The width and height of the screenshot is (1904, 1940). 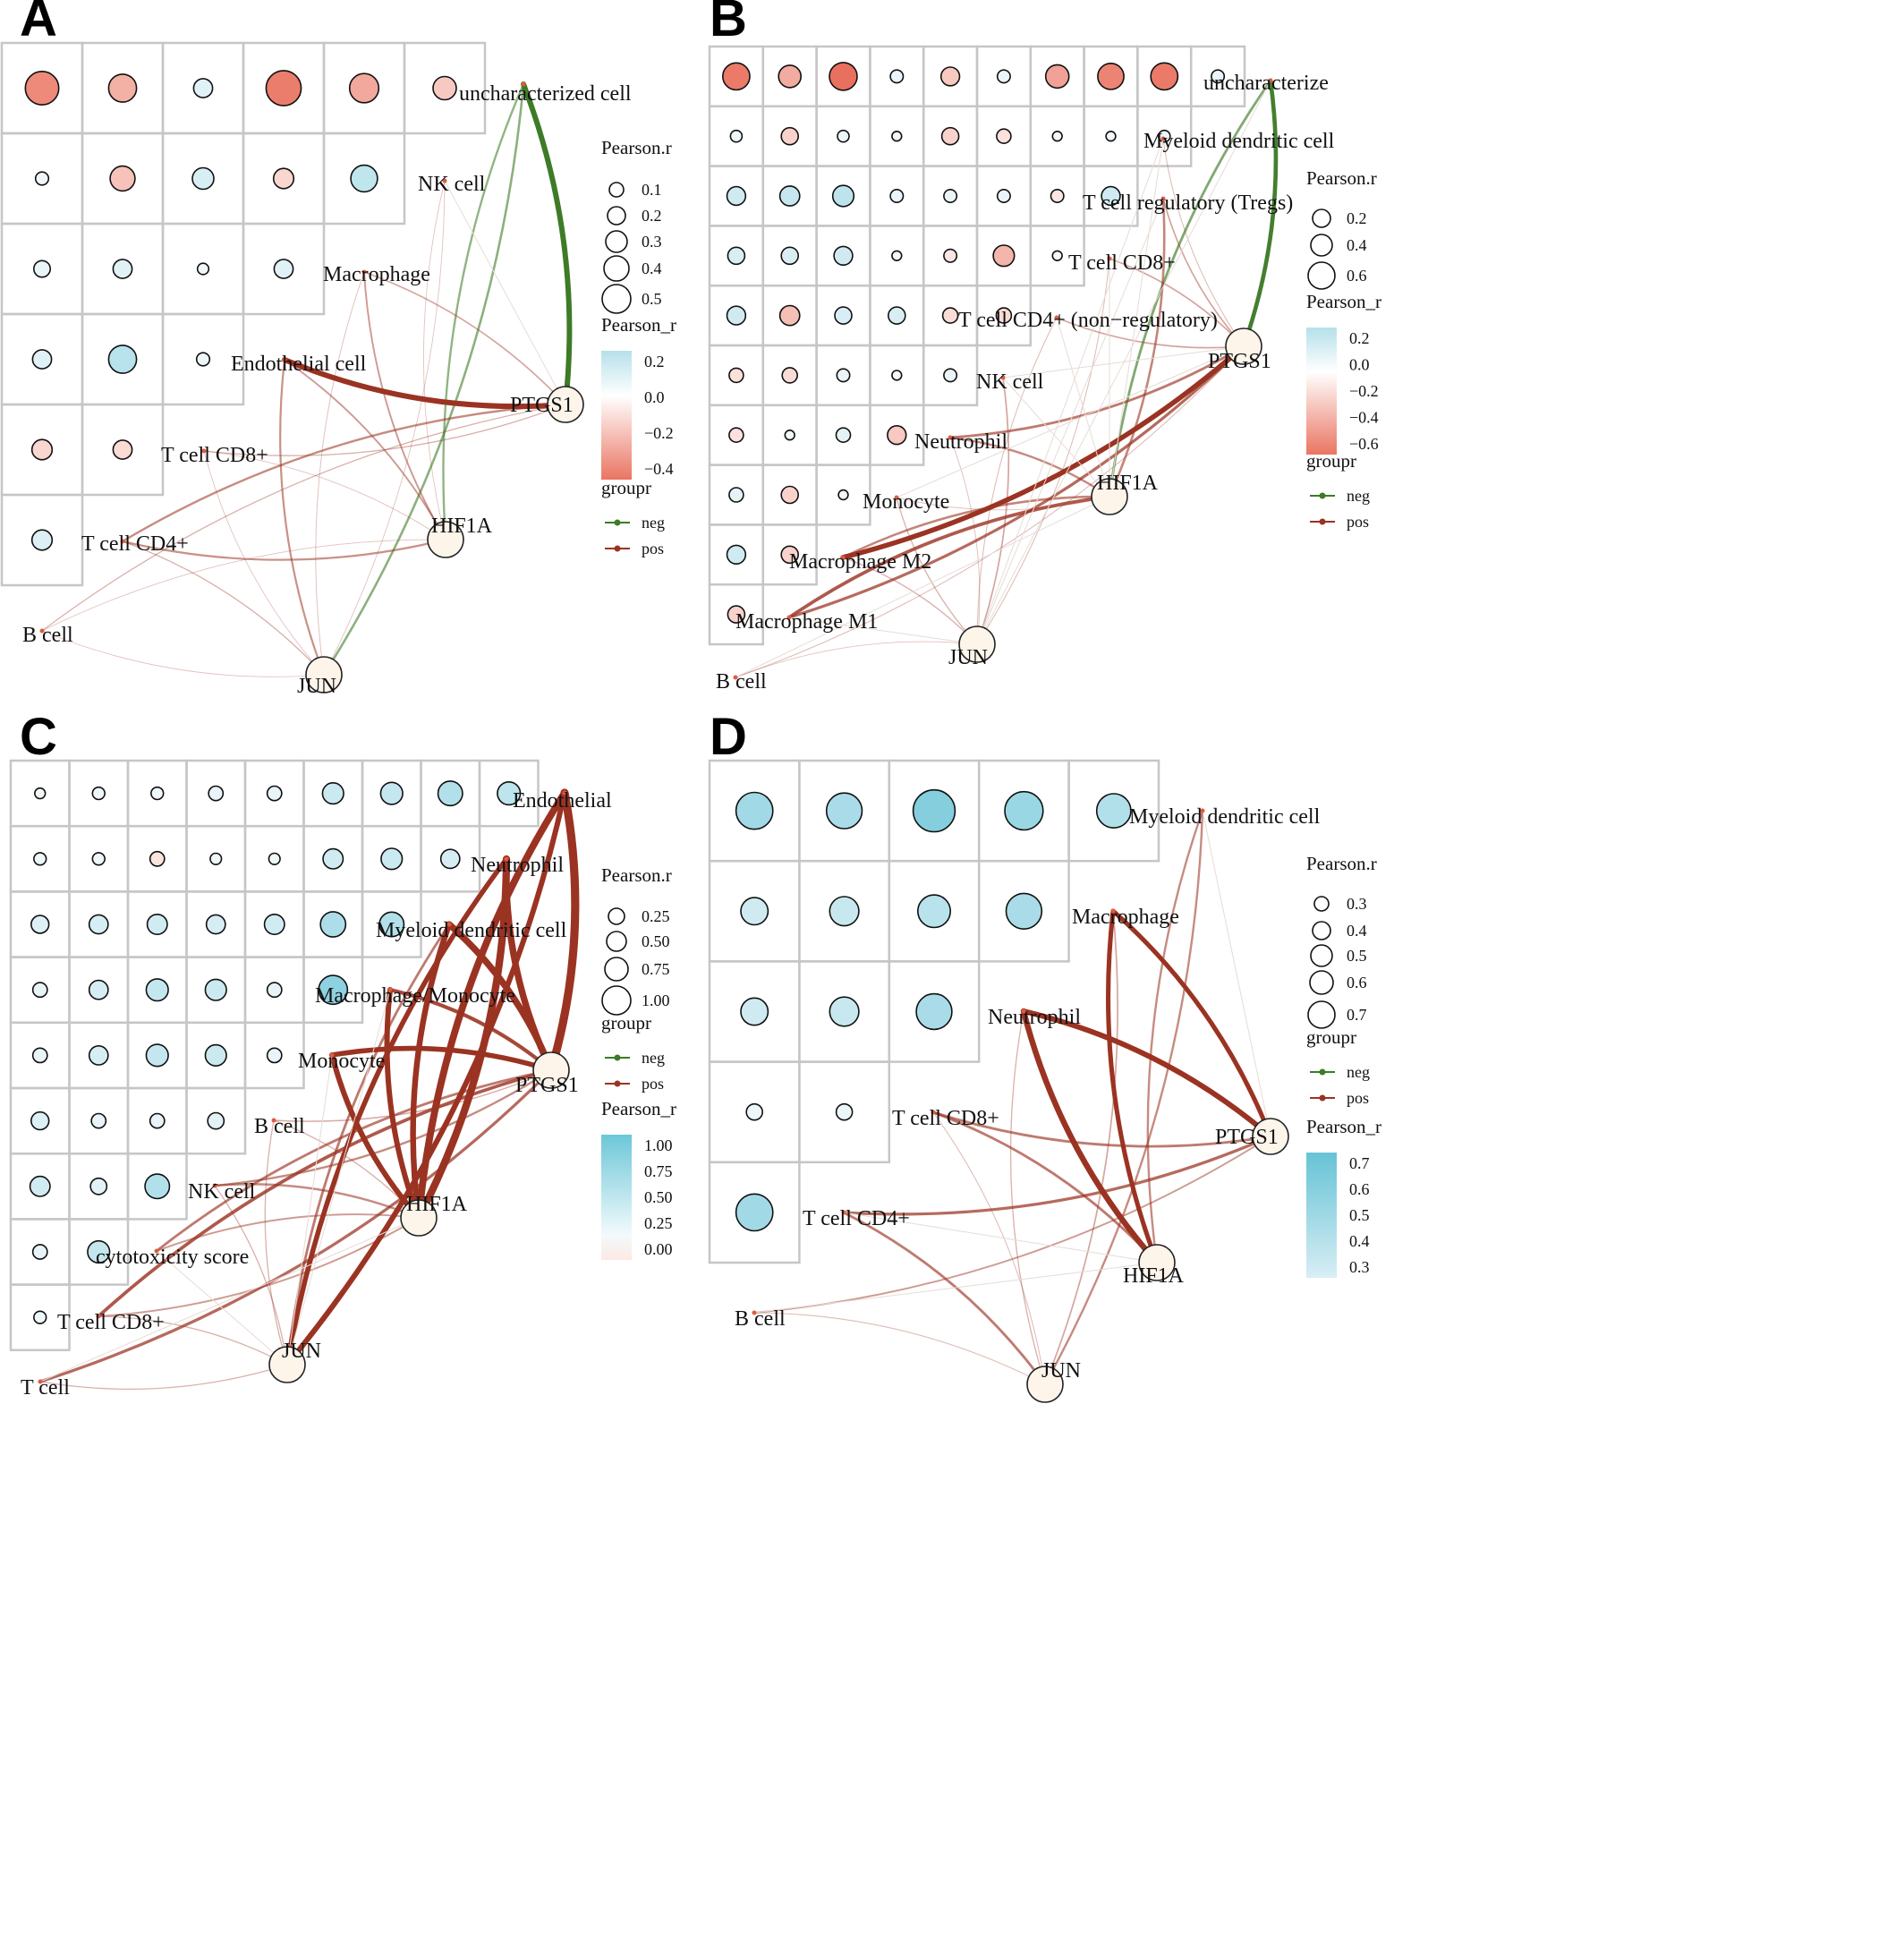 I want to click on link-macrophage-to-jun, so click(x=340, y=473).